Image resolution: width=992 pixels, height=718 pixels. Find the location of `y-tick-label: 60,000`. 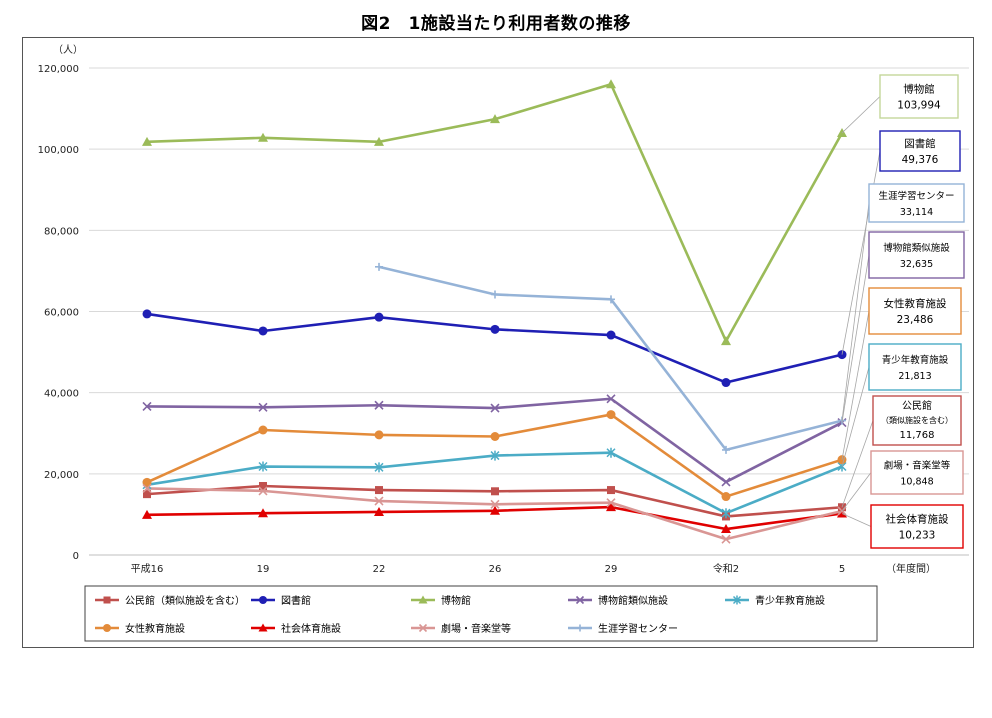

y-tick-label: 60,000 is located at coordinates (61, 313).